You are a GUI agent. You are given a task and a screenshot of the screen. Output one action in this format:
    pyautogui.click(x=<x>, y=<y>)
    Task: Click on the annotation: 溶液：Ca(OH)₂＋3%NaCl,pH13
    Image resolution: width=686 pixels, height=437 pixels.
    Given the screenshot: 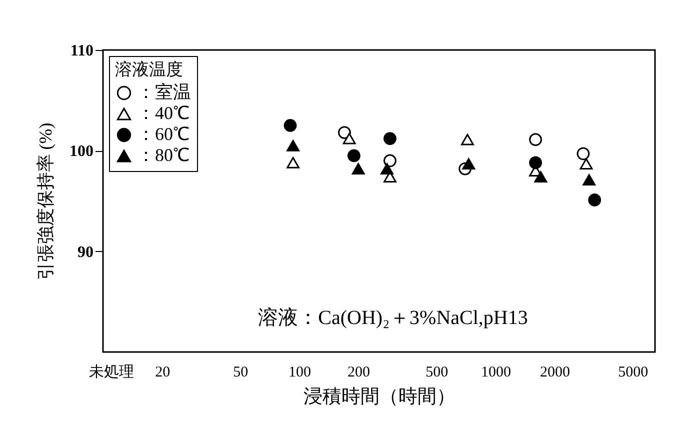 What is the action you would take?
    pyautogui.click(x=393, y=318)
    